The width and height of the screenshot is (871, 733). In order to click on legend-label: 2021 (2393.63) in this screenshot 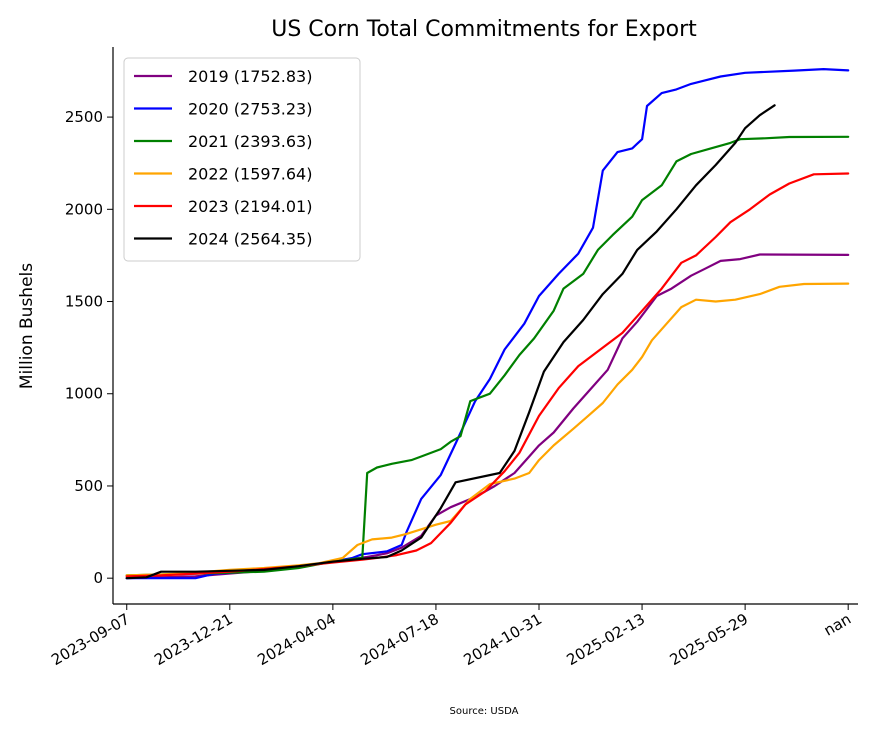, I will do `click(250, 141)`.